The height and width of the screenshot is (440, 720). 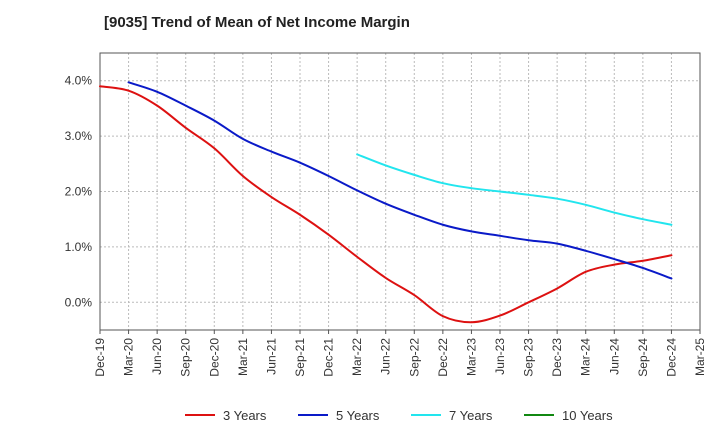 What do you see at coordinates (271, 356) in the screenshot?
I see `x-tick-label: Jun-21` at bounding box center [271, 356].